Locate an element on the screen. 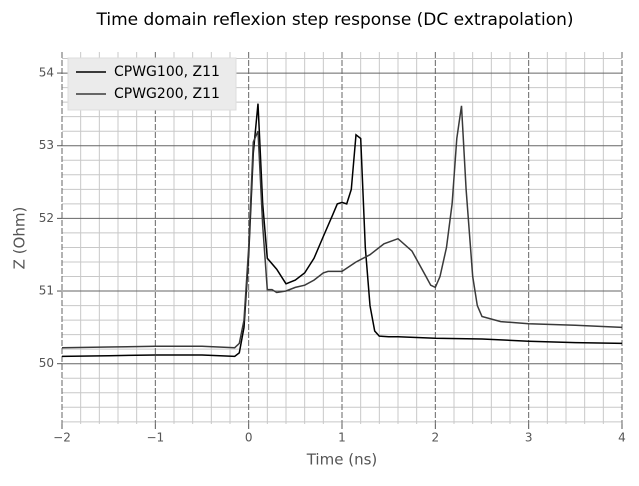 This screenshot has width=639, height=486. y-tick-label: 52 is located at coordinates (46, 218).